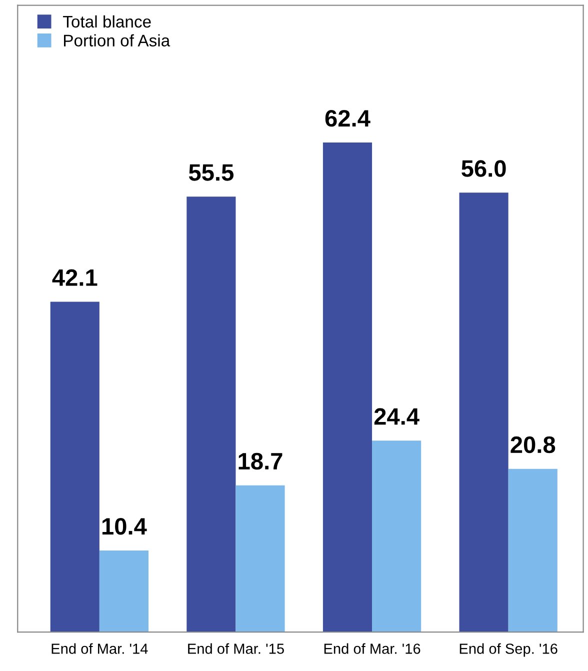 The width and height of the screenshot is (588, 671). Describe the element at coordinates (117, 40) in the screenshot. I see `legend-label: Portion of Asia` at that location.